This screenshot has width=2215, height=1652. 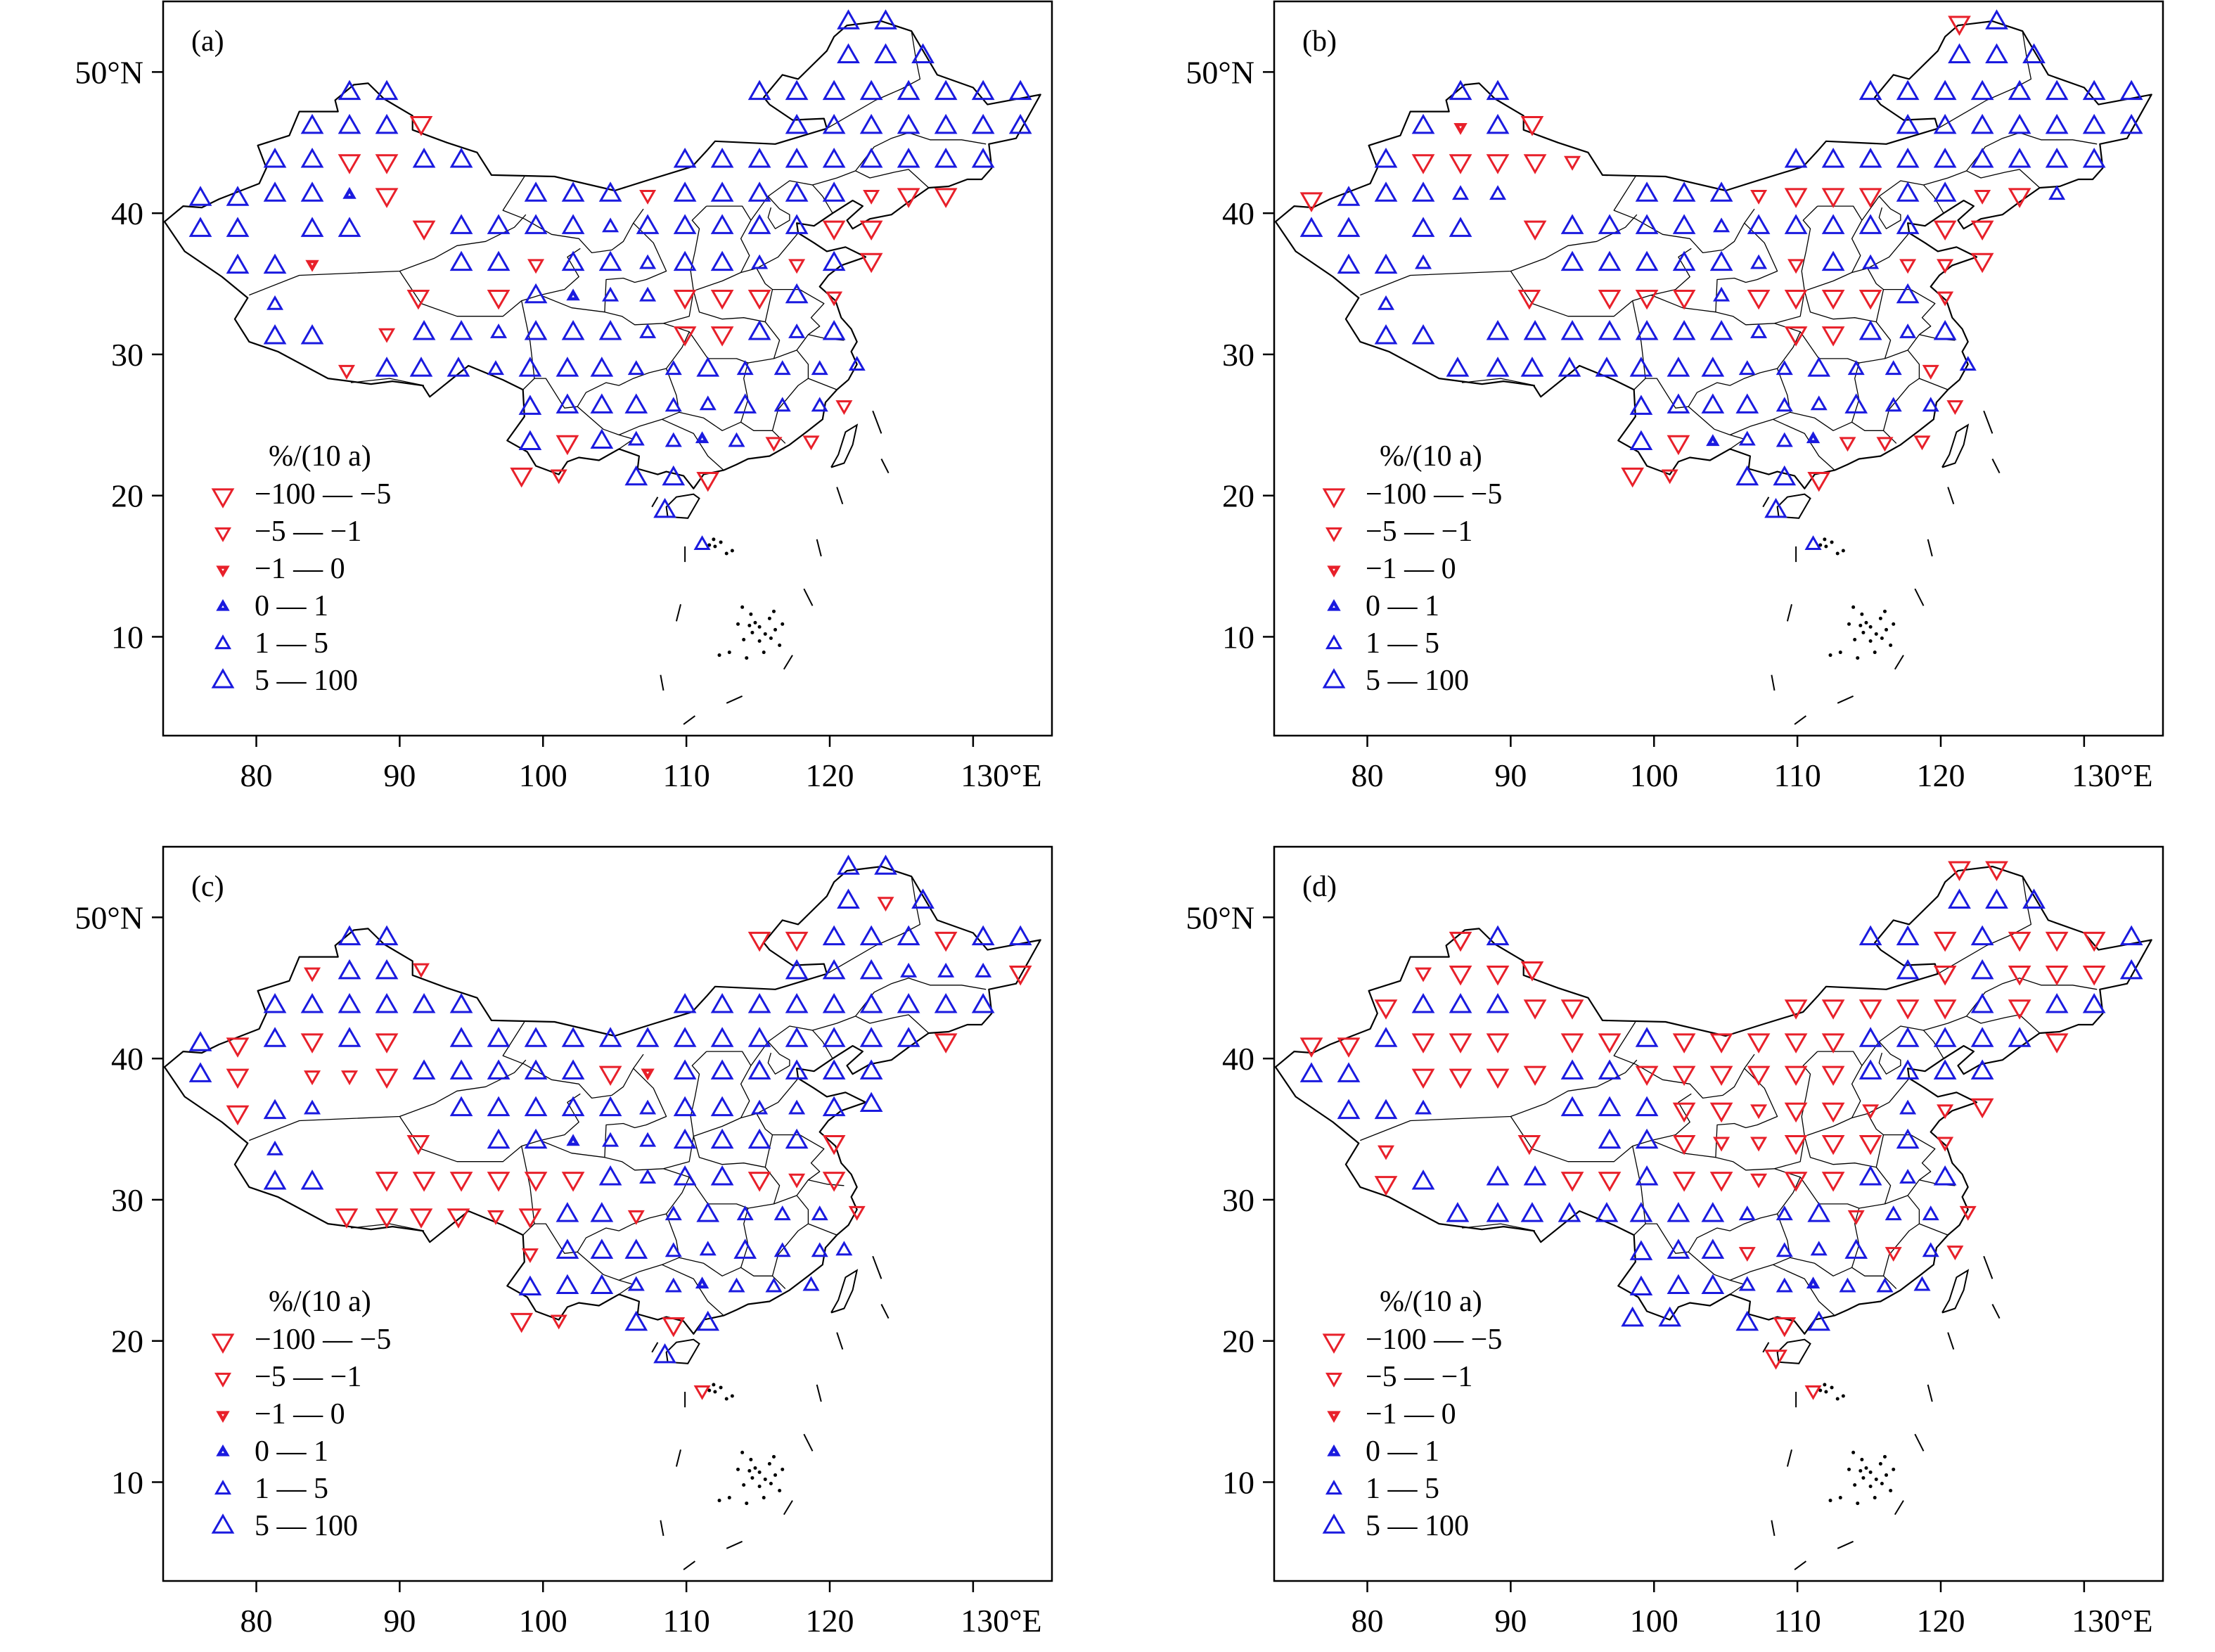 I want to click on legend-title: %/(10 a), so click(x=320, y=457).